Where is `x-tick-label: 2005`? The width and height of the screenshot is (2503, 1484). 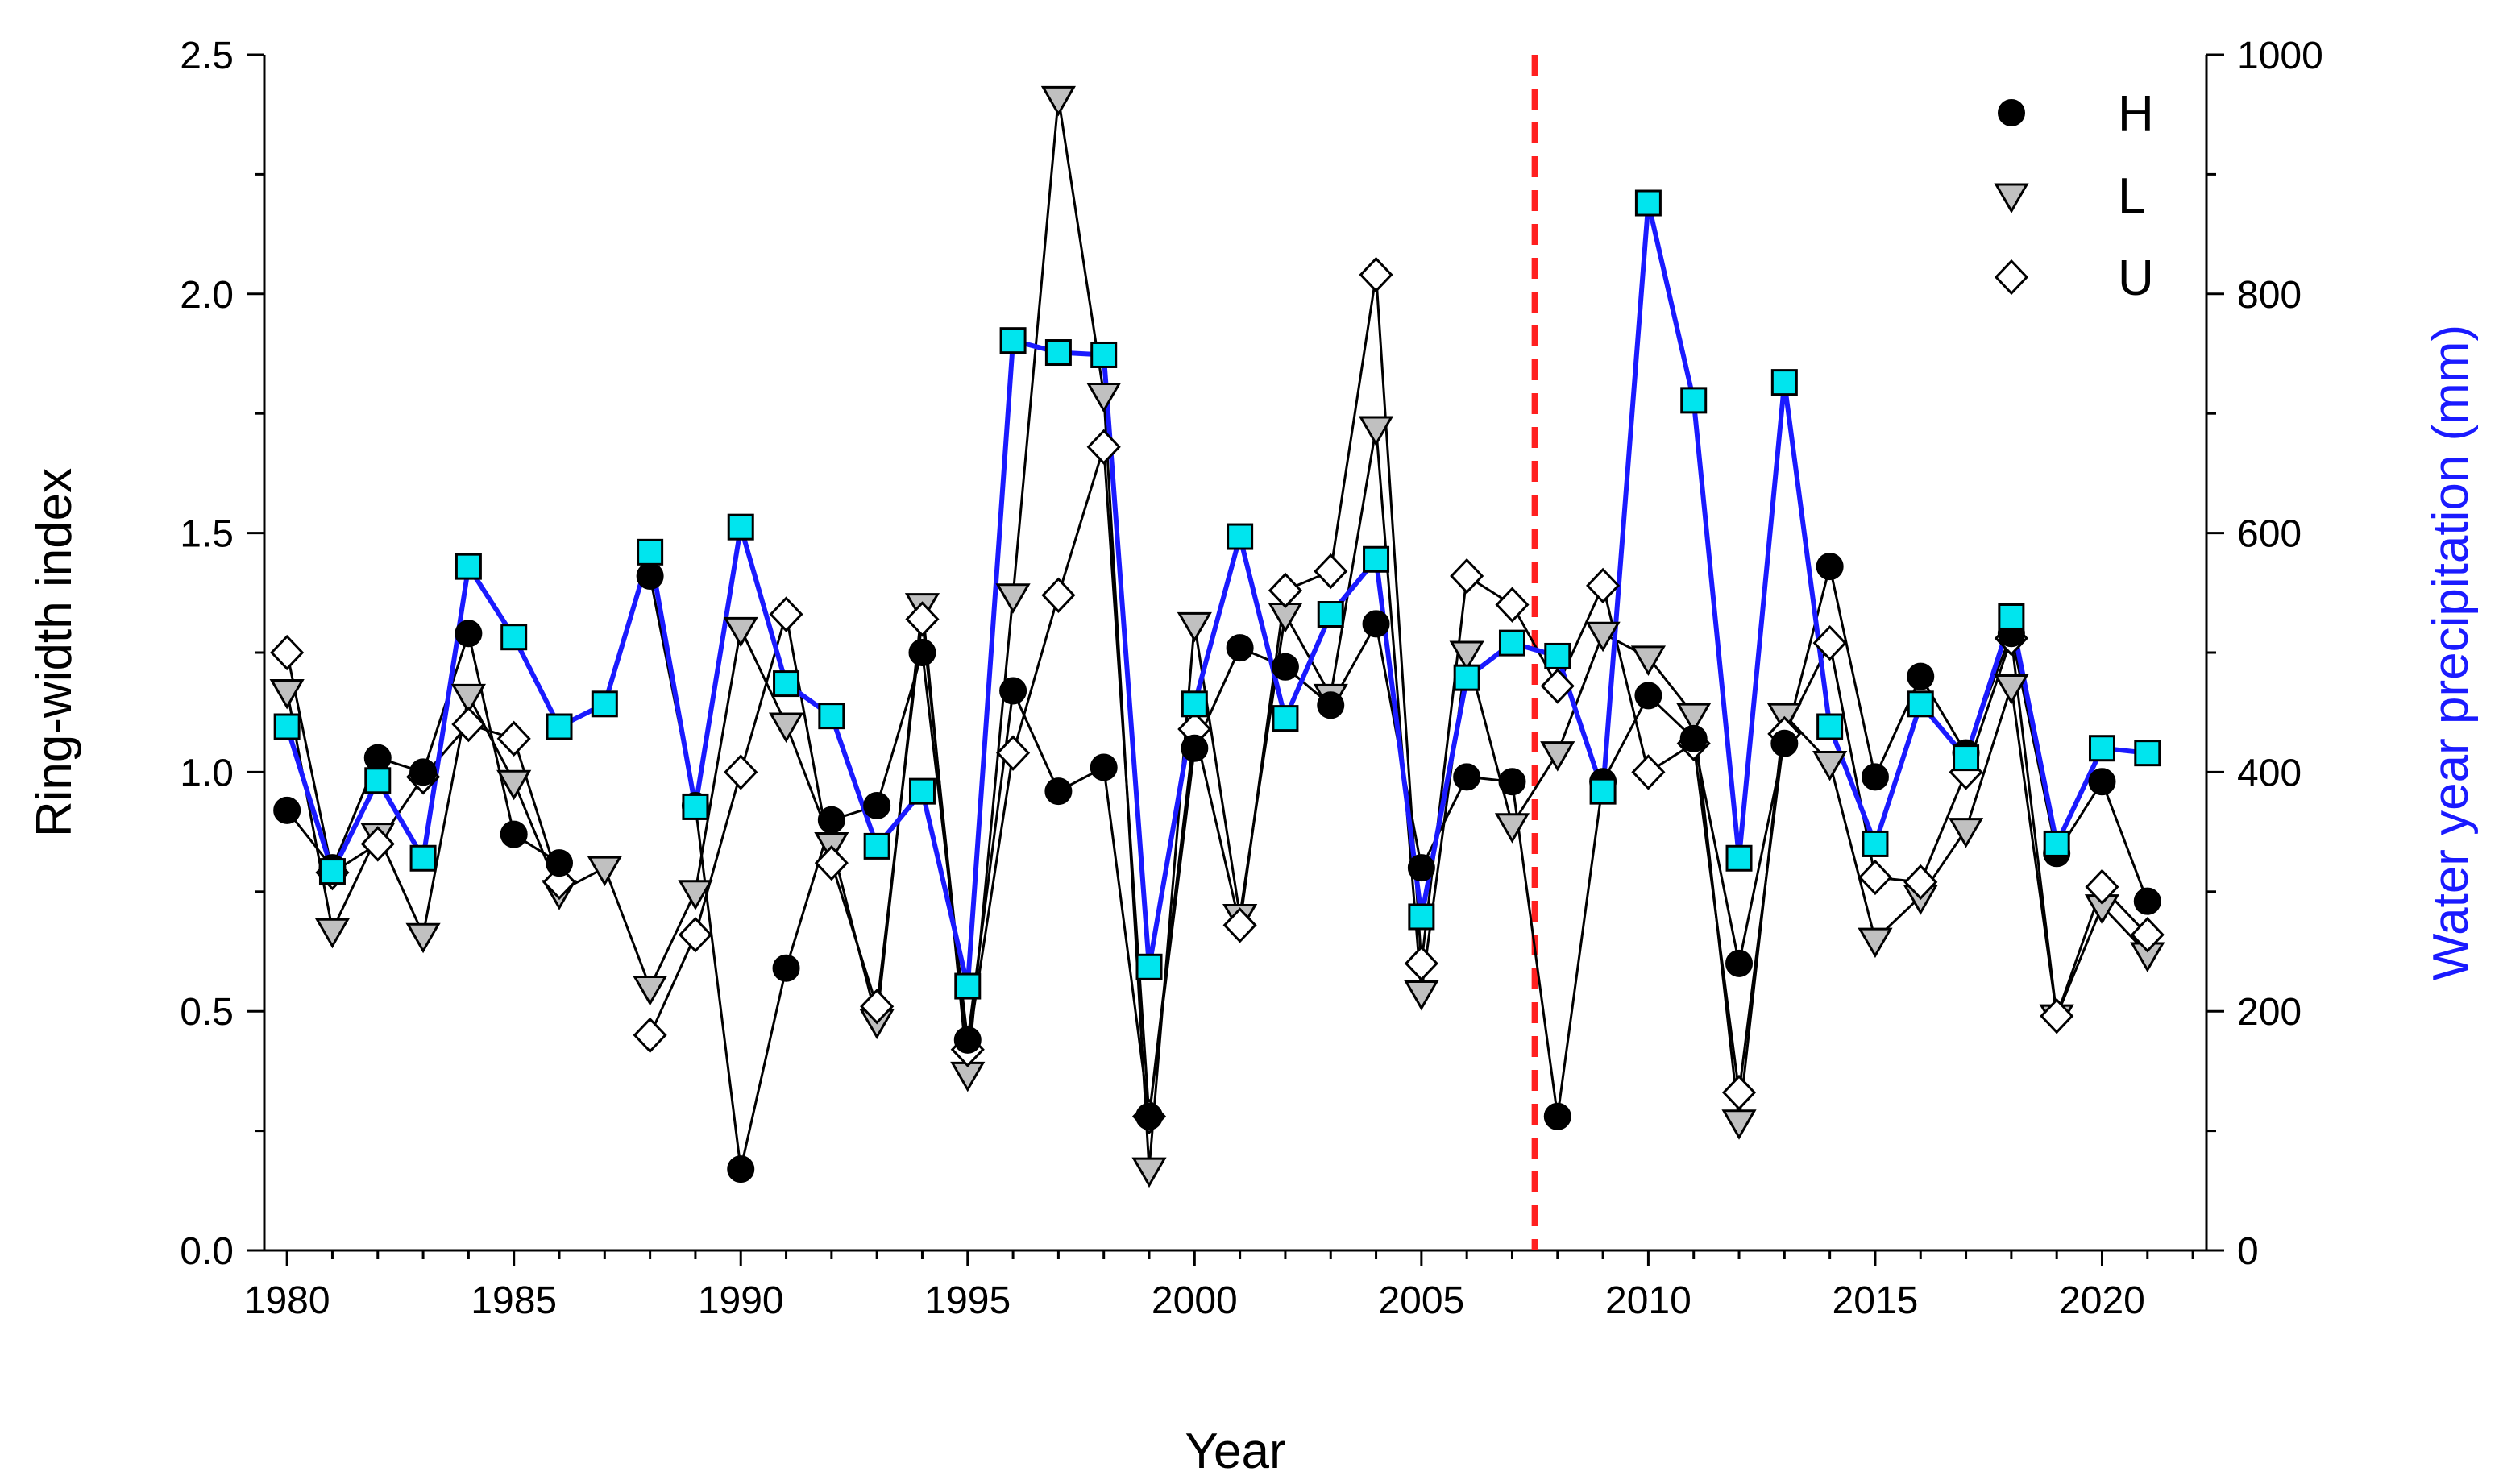 x-tick-label: 2005 is located at coordinates (1421, 1300).